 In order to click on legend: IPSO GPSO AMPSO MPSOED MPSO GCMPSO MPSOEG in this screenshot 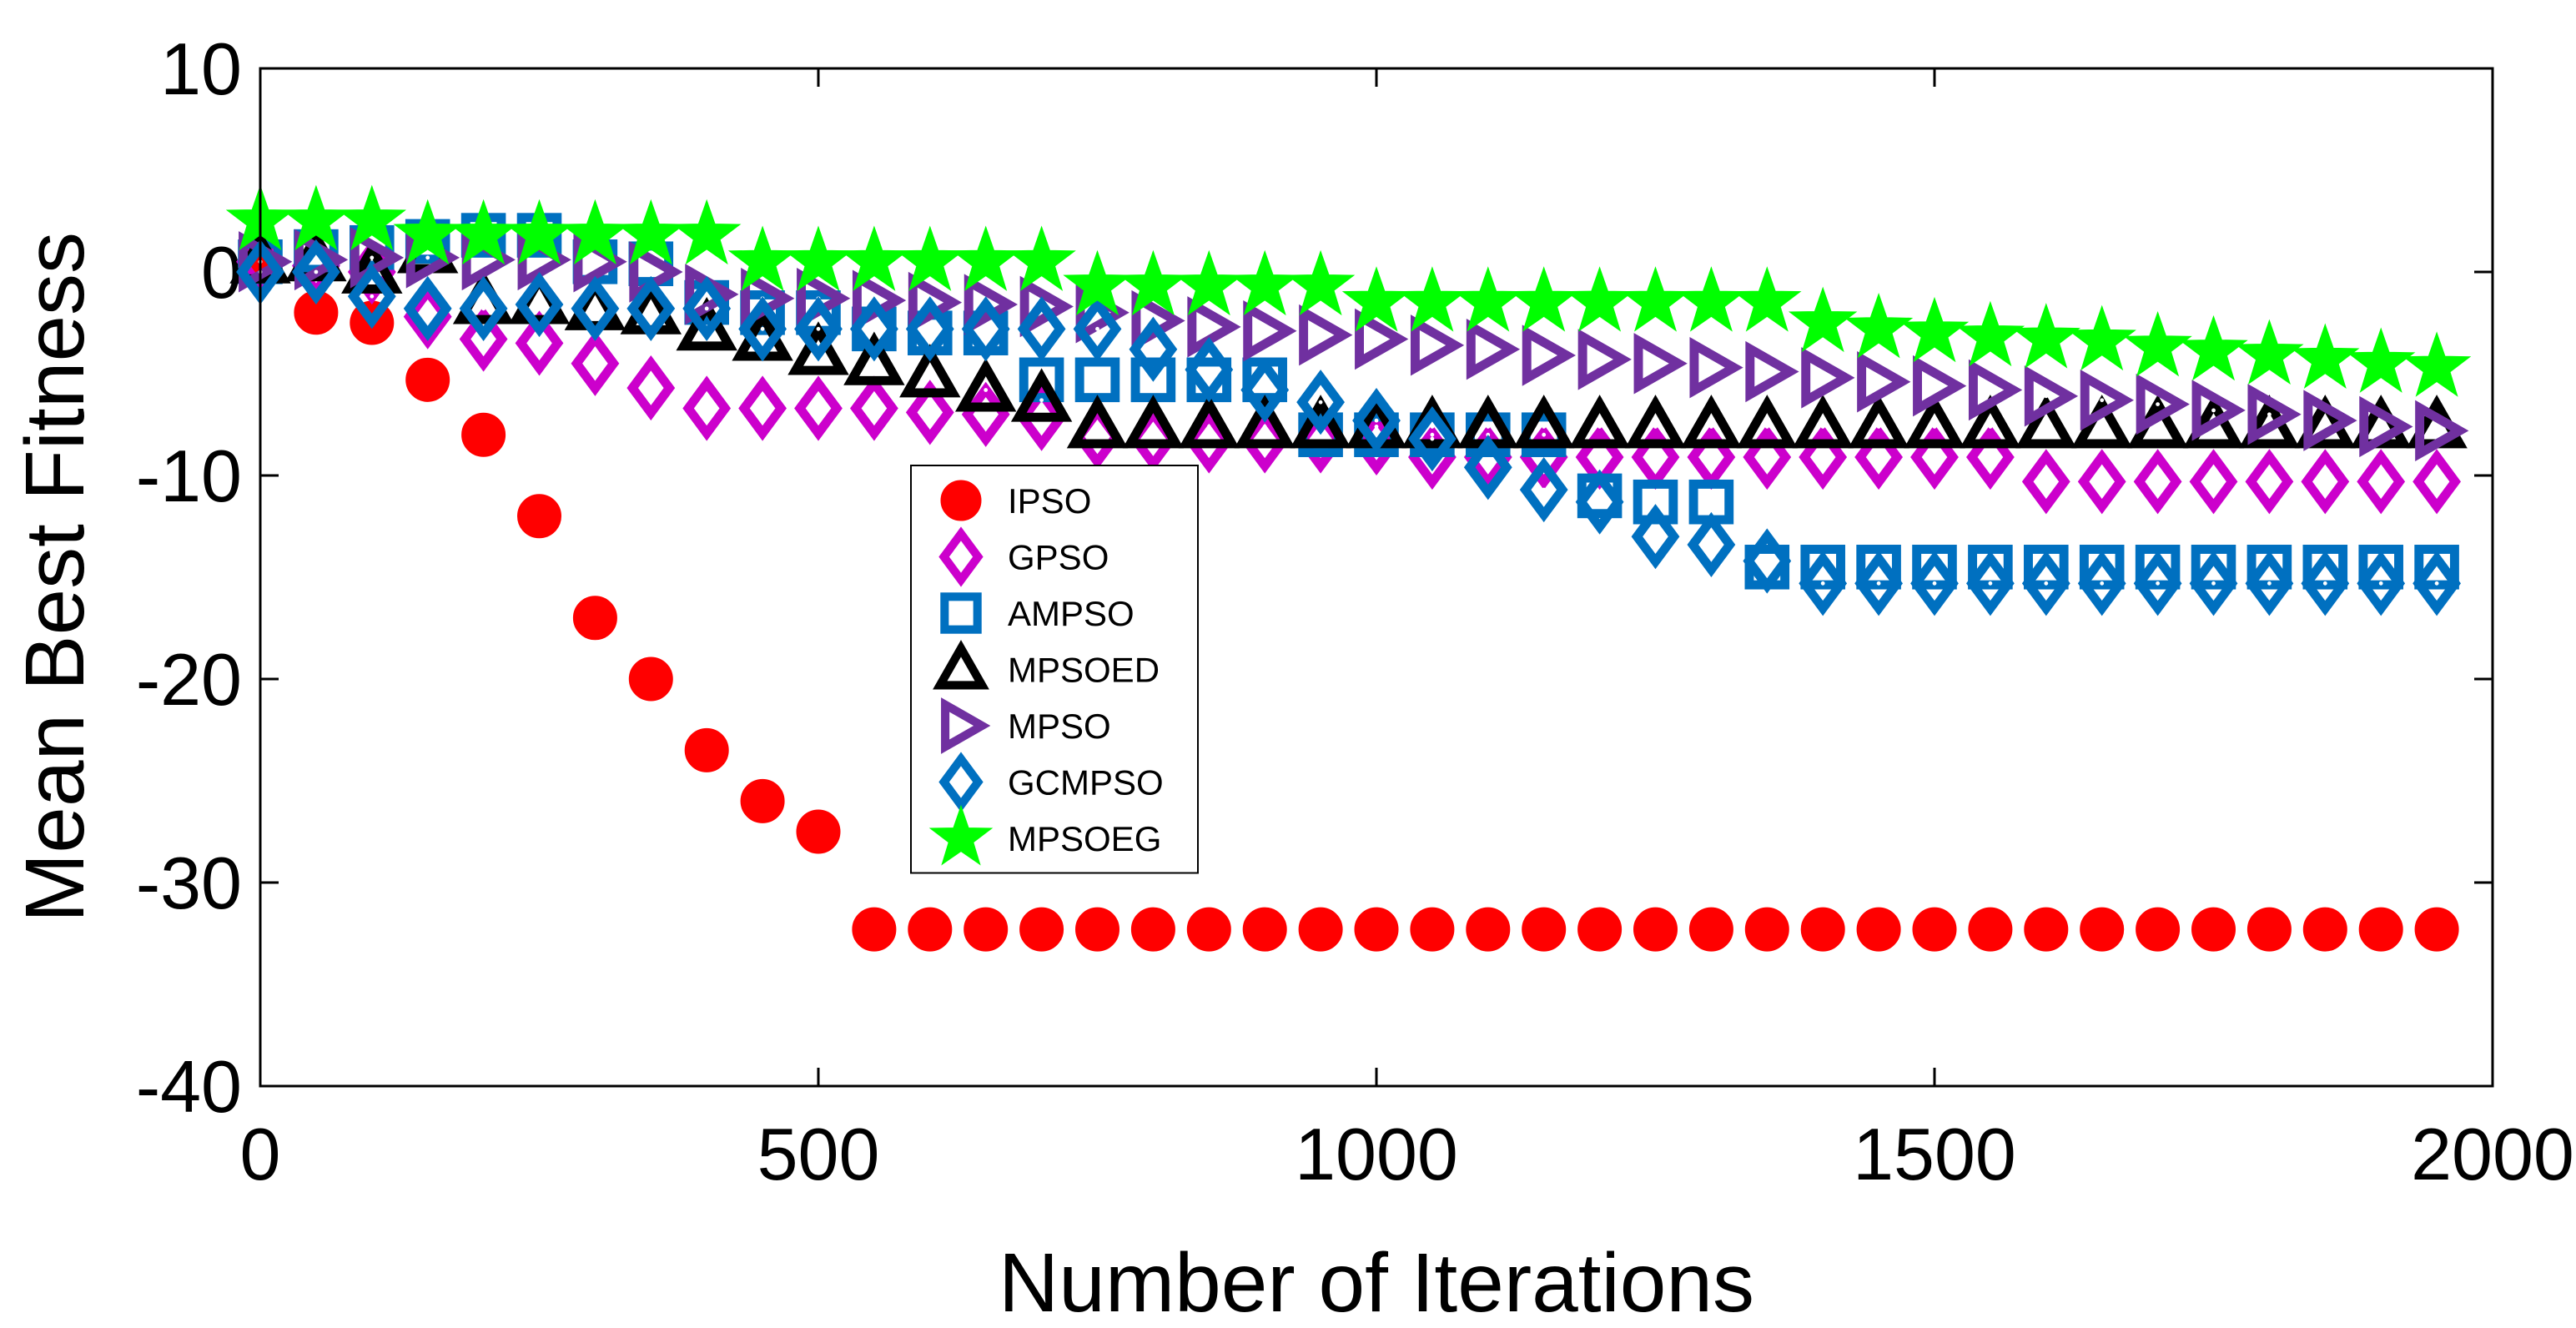, I will do `click(1054, 669)`.